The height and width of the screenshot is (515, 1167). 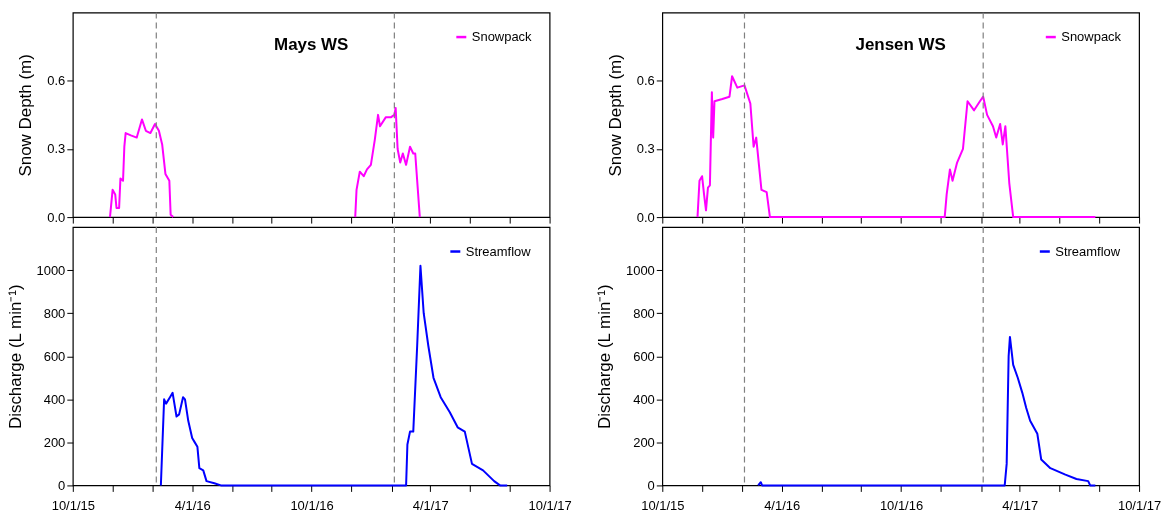 I want to click on text: Jensen WS, so click(x=900, y=44).